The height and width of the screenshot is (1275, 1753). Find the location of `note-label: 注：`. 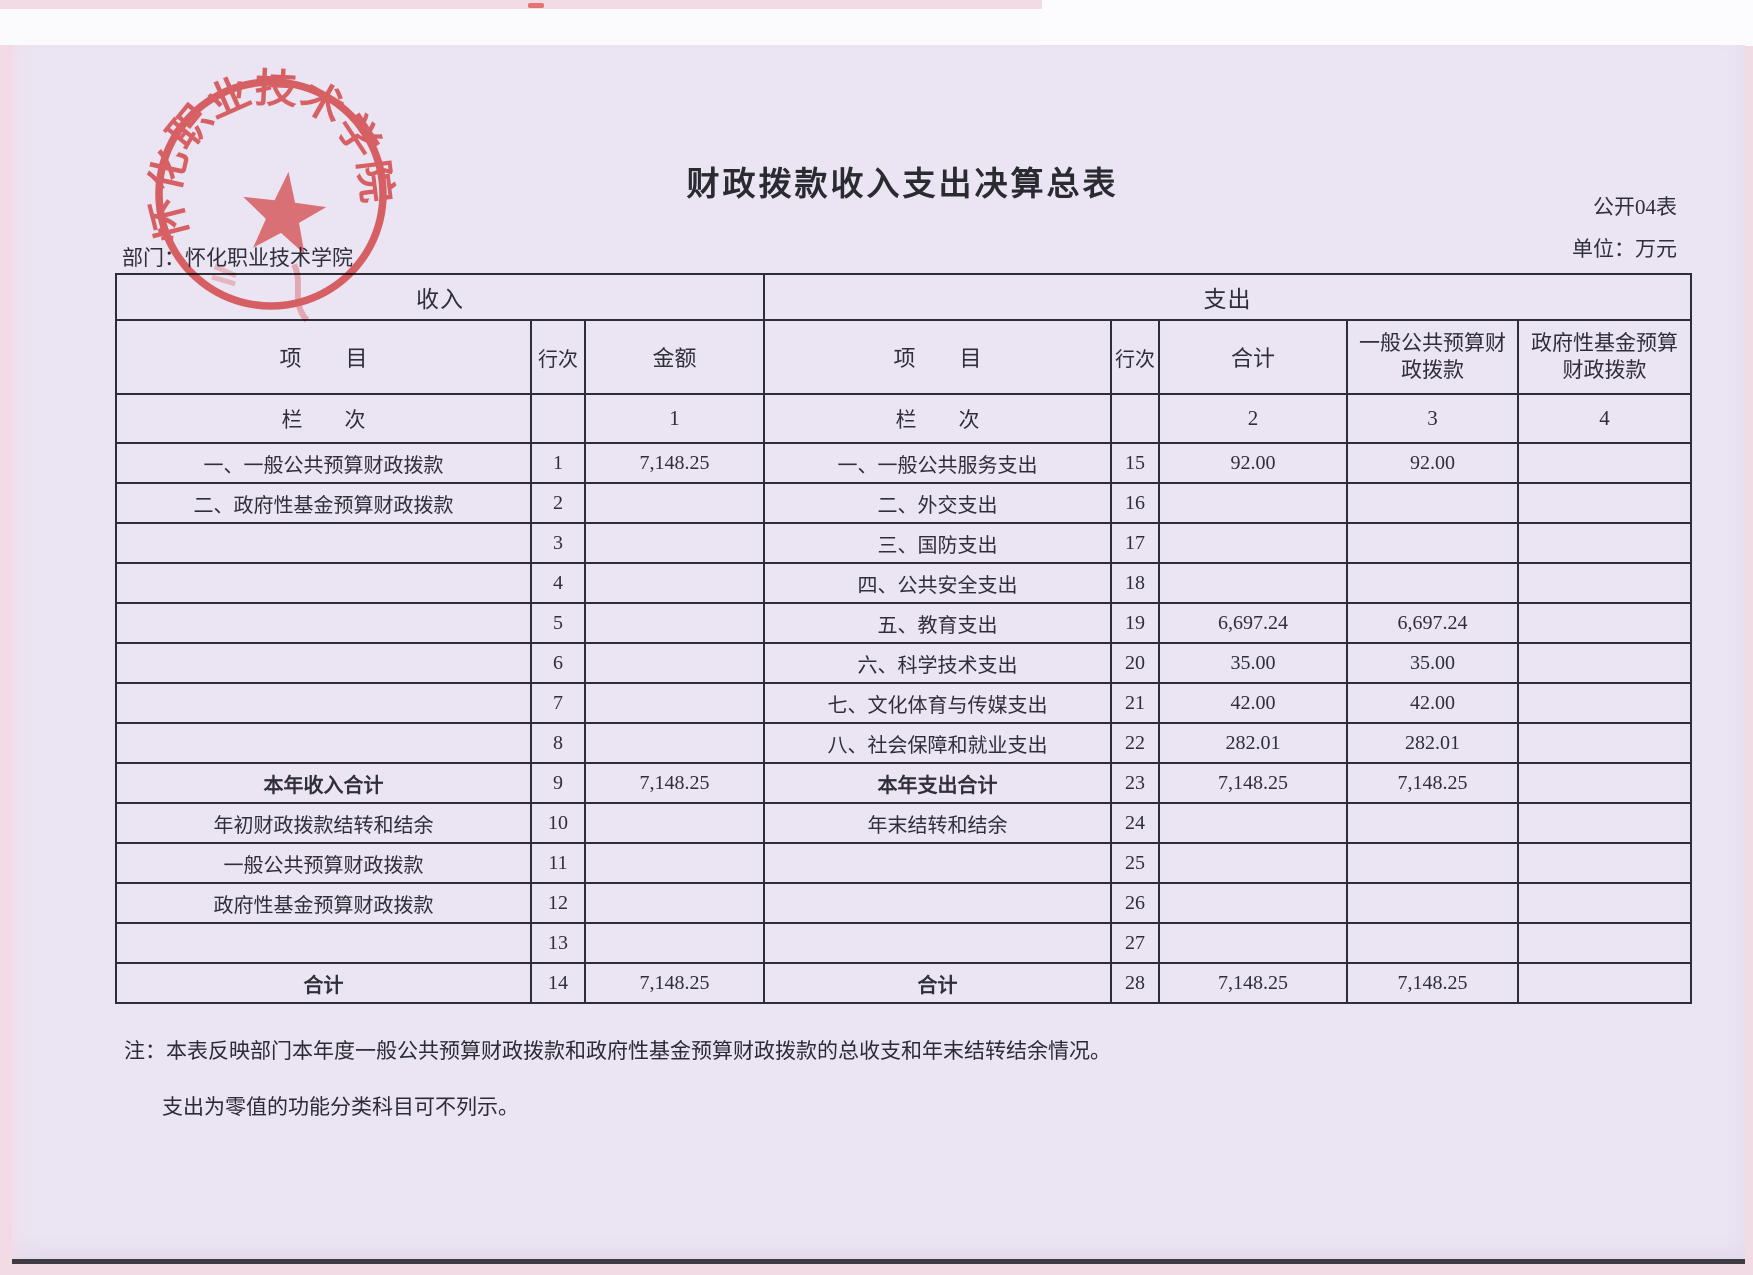

note-label: 注： is located at coordinates (145, 1051).